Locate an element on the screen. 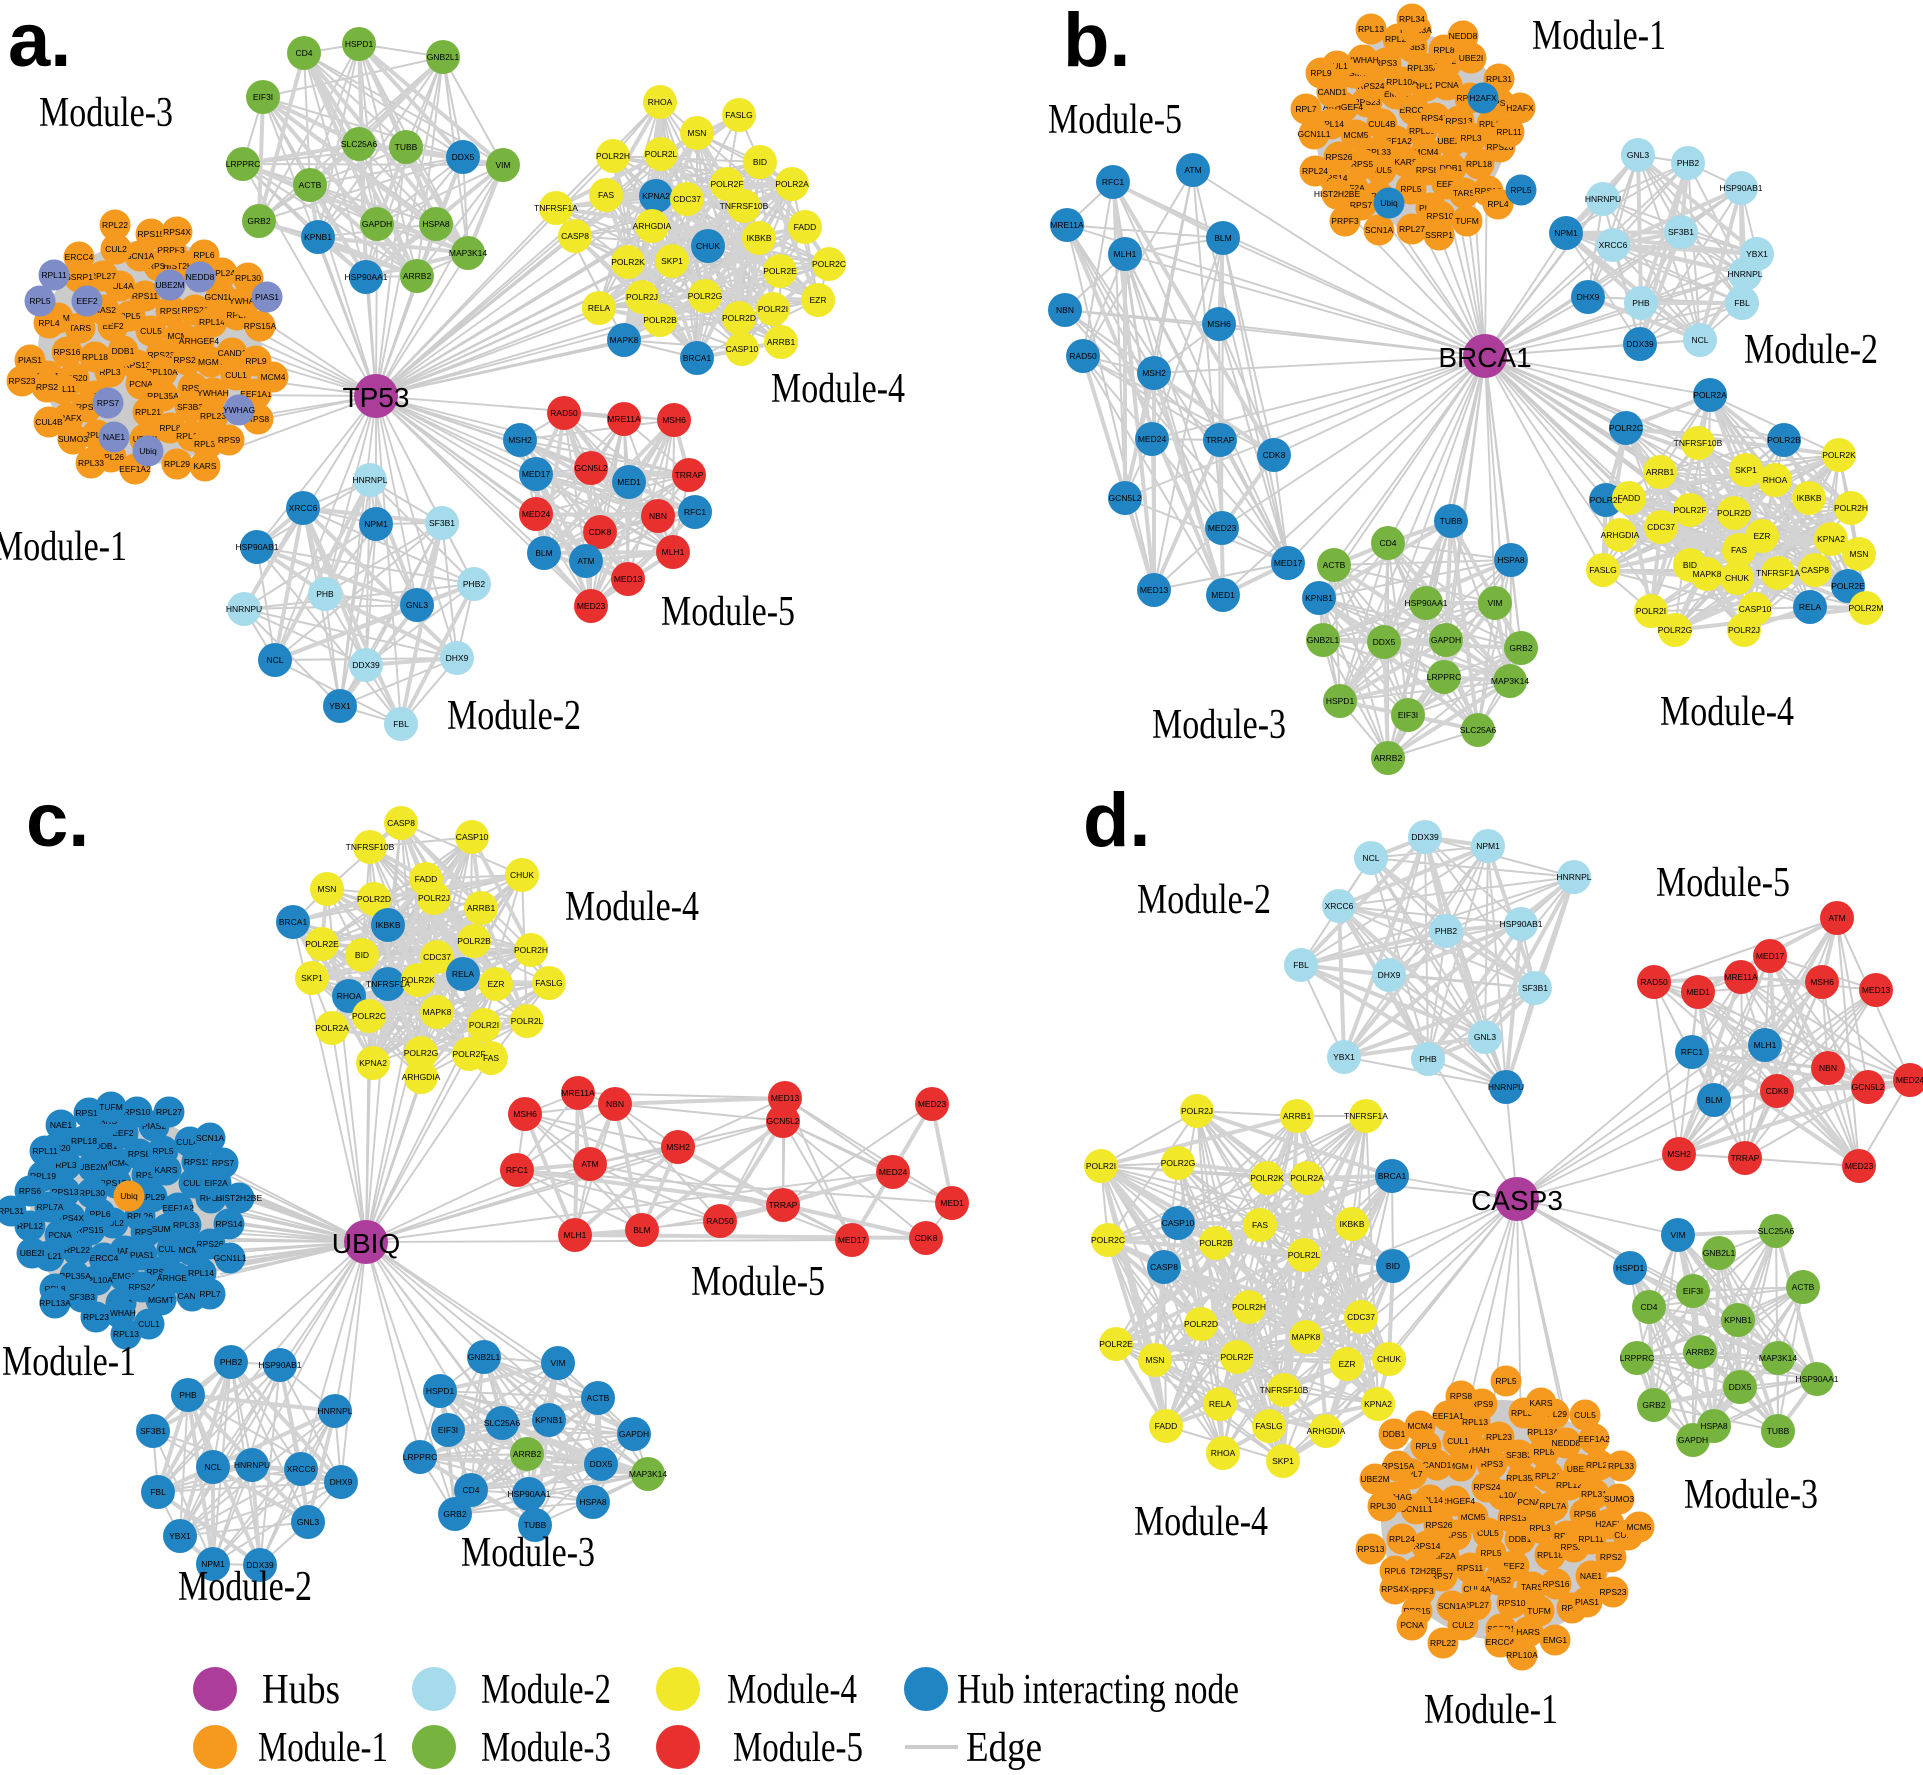  svg-text: RAD50 is located at coordinates (1083, 356).